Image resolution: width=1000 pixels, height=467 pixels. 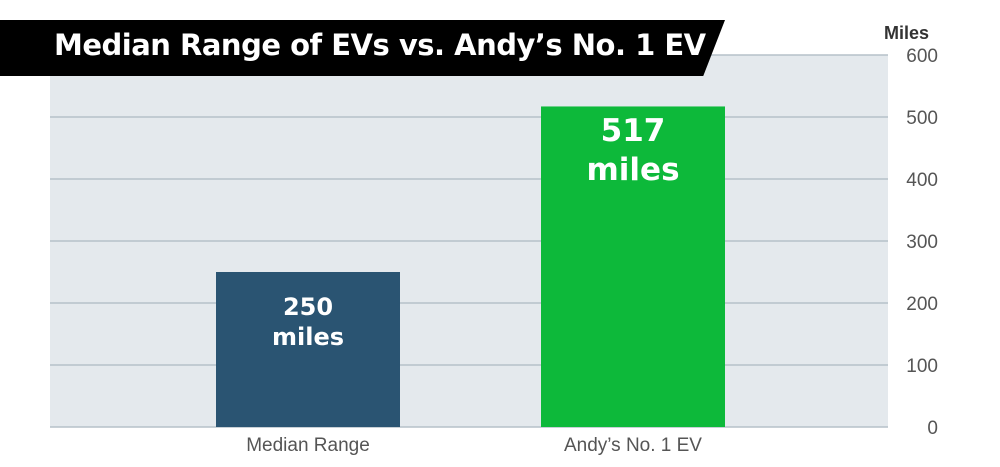 What do you see at coordinates (922, 180) in the screenshot?
I see `y-tick-label: 400` at bounding box center [922, 180].